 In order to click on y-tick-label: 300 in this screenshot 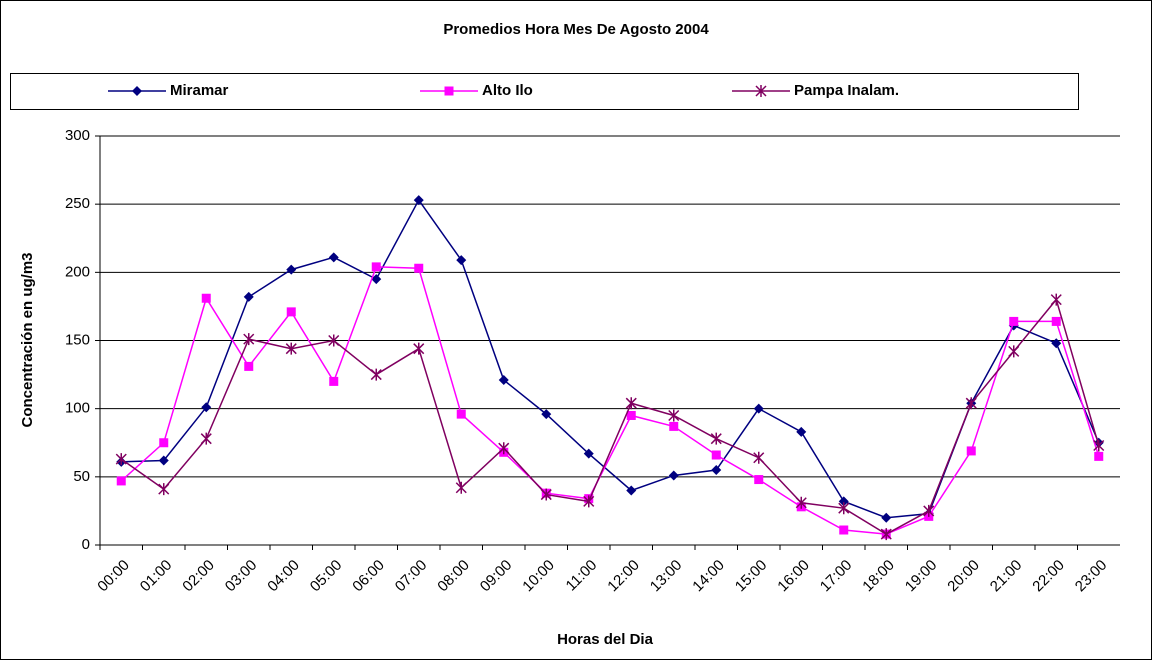, I will do `click(77, 135)`.